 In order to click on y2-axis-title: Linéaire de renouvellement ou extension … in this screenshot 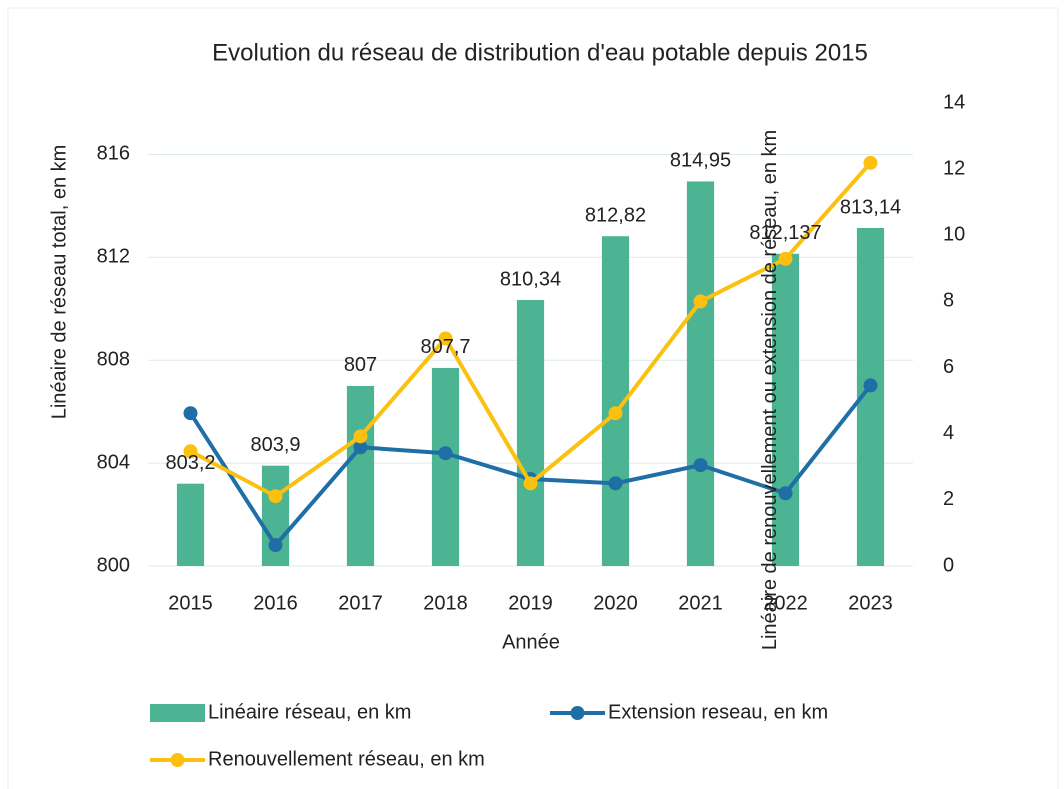, I will do `click(770, 390)`.